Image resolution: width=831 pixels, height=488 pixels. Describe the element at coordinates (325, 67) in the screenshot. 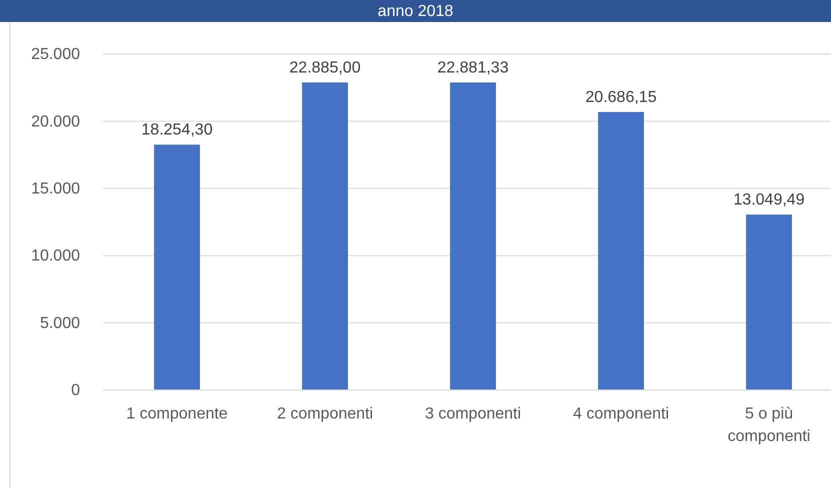

I see `data-label: 22.885,00` at that location.